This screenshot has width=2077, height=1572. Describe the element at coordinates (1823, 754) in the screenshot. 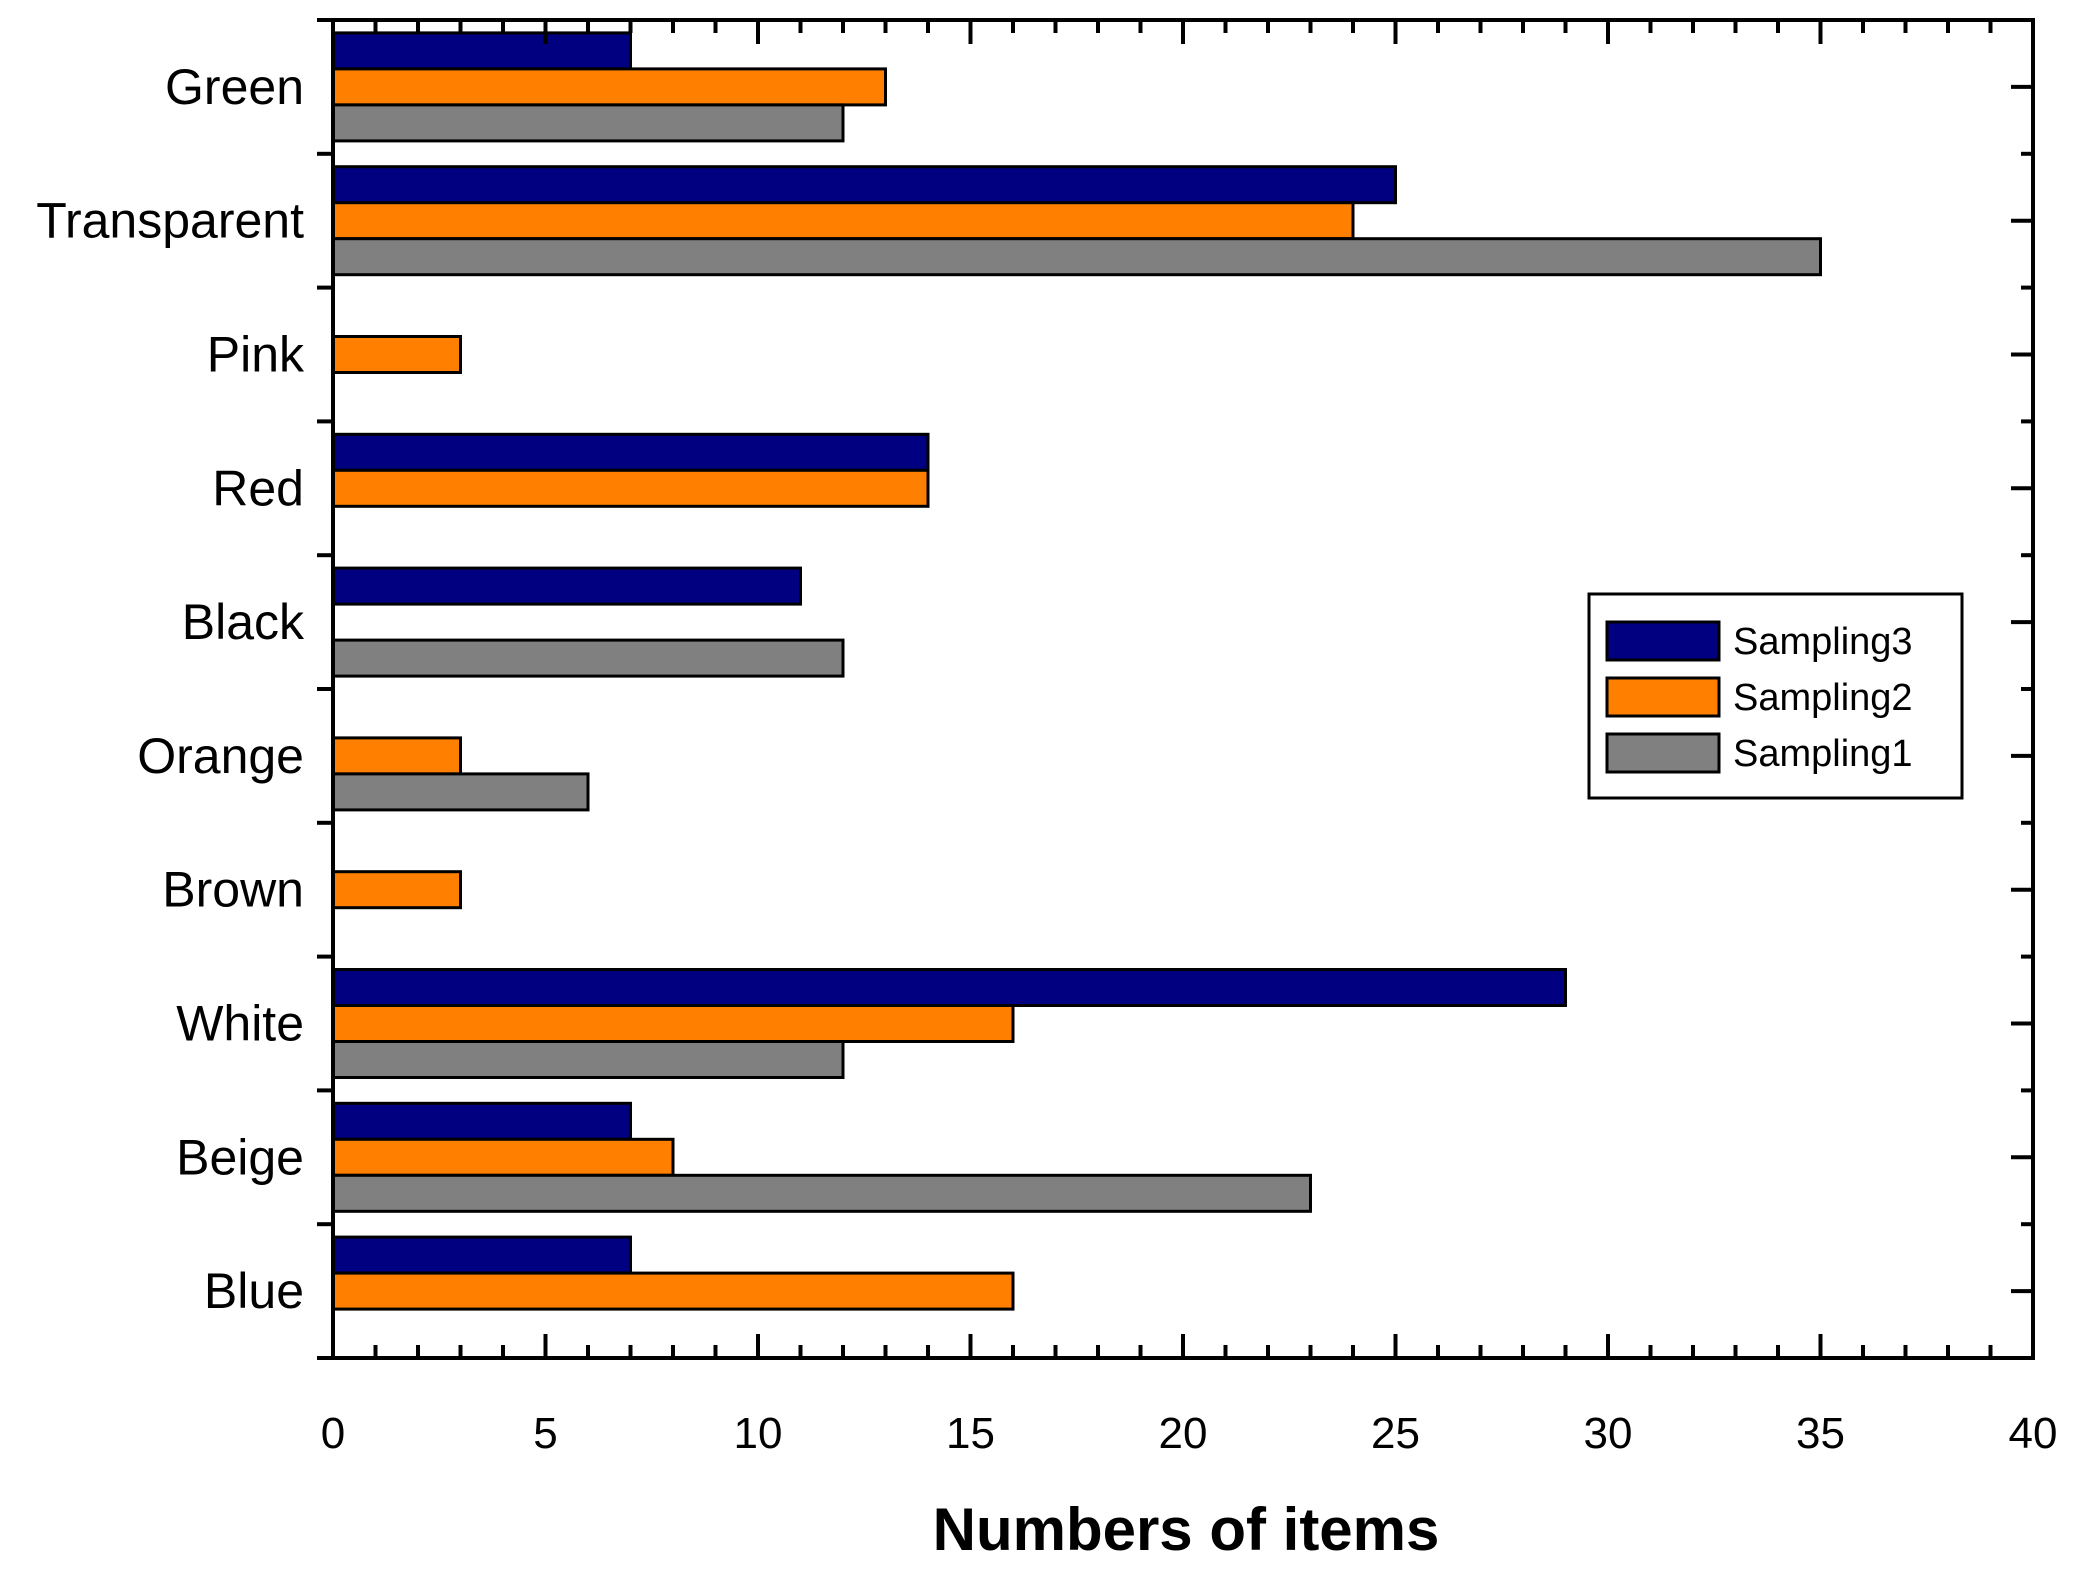

I see `legend-label-sampling1: Sampling1` at that location.